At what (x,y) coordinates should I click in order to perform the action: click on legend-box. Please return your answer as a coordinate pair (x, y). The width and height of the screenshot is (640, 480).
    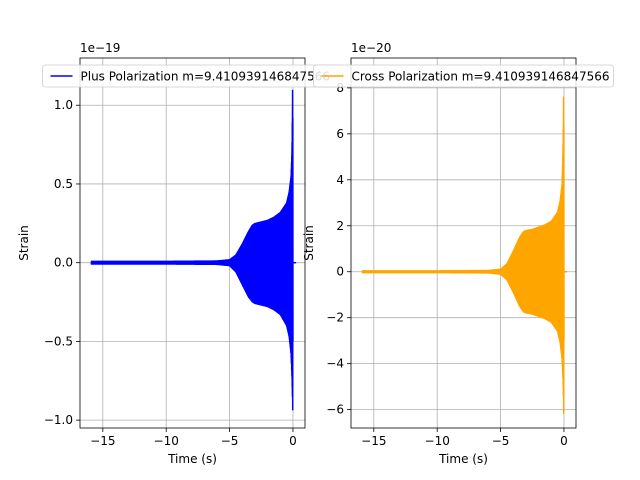
    Looking at the image, I should click on (463, 76).